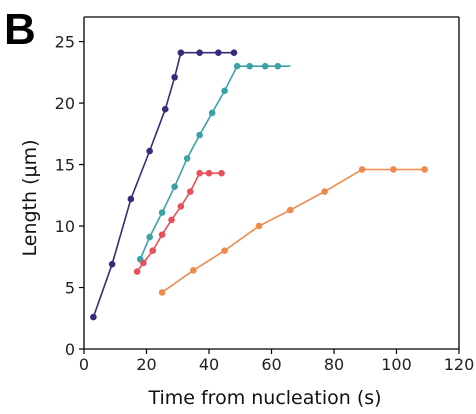  Describe the element at coordinates (70, 349) in the screenshot. I see `y-tick-label: 0` at that location.